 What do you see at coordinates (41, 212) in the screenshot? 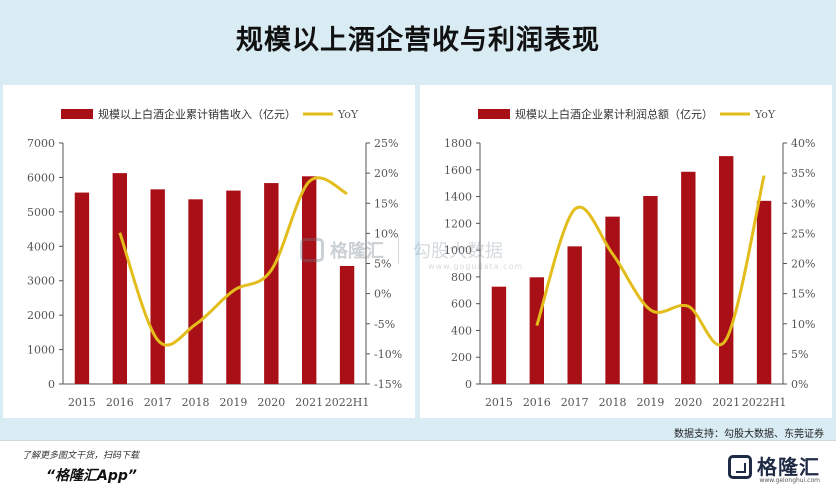
I see `y-tick-label: 5000` at bounding box center [41, 212].